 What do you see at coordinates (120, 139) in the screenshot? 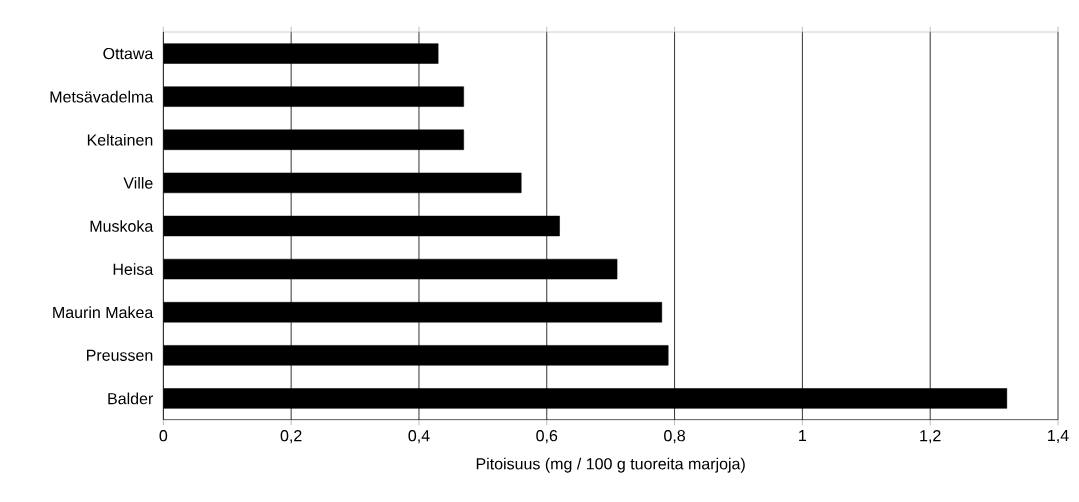
I see `y-tick-label: Keltainen` at bounding box center [120, 139].